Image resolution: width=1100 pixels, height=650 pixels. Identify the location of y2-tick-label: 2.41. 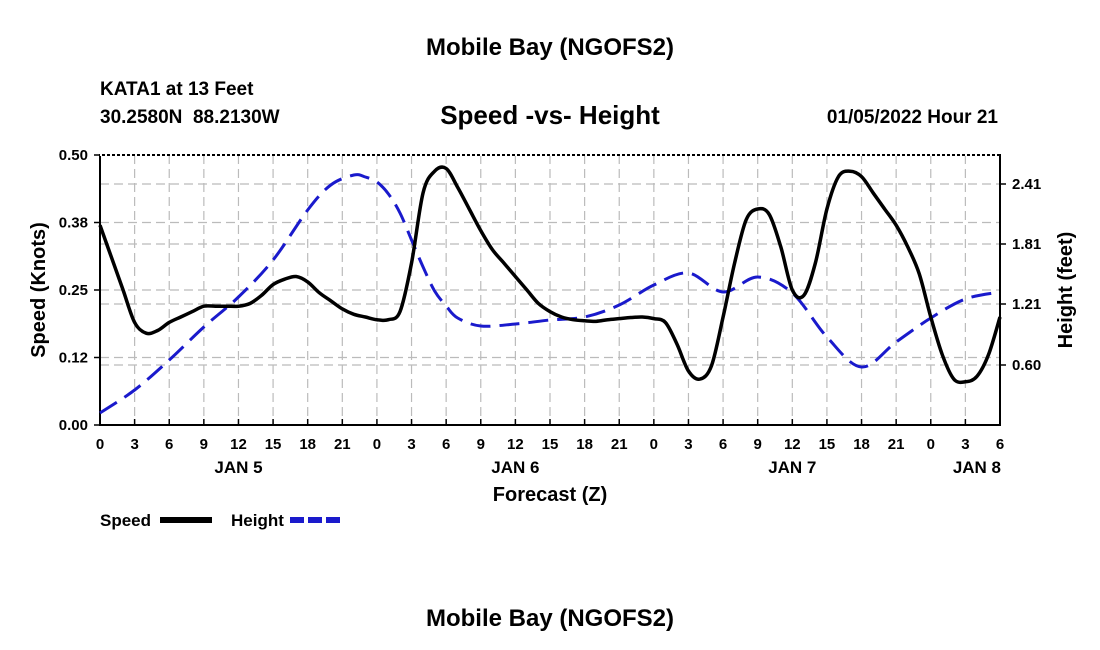
(1026, 184).